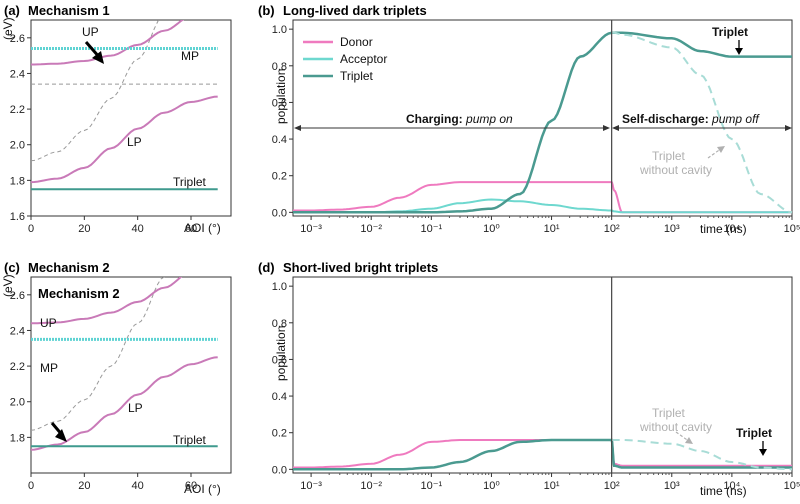 The image size is (800, 504). Describe the element at coordinates (79, 293) in the screenshot. I see `panel-c-inner-title: Mechanism 2` at that location.